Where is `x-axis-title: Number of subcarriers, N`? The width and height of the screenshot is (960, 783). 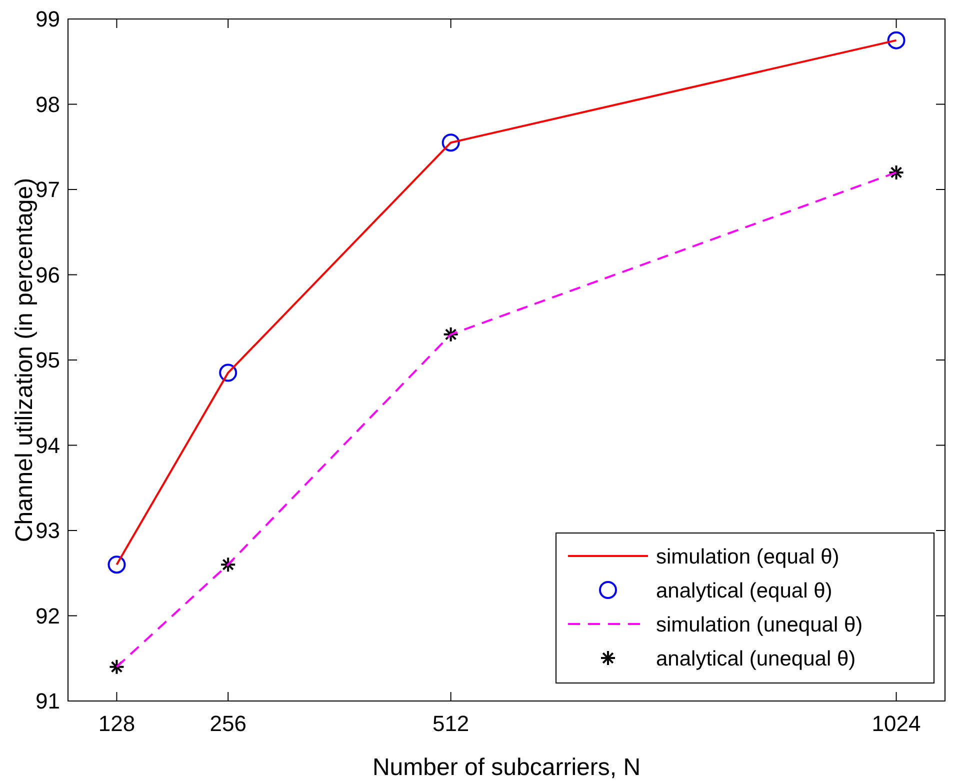
x-axis-title: Number of subcarriers, N is located at coordinates (506, 767).